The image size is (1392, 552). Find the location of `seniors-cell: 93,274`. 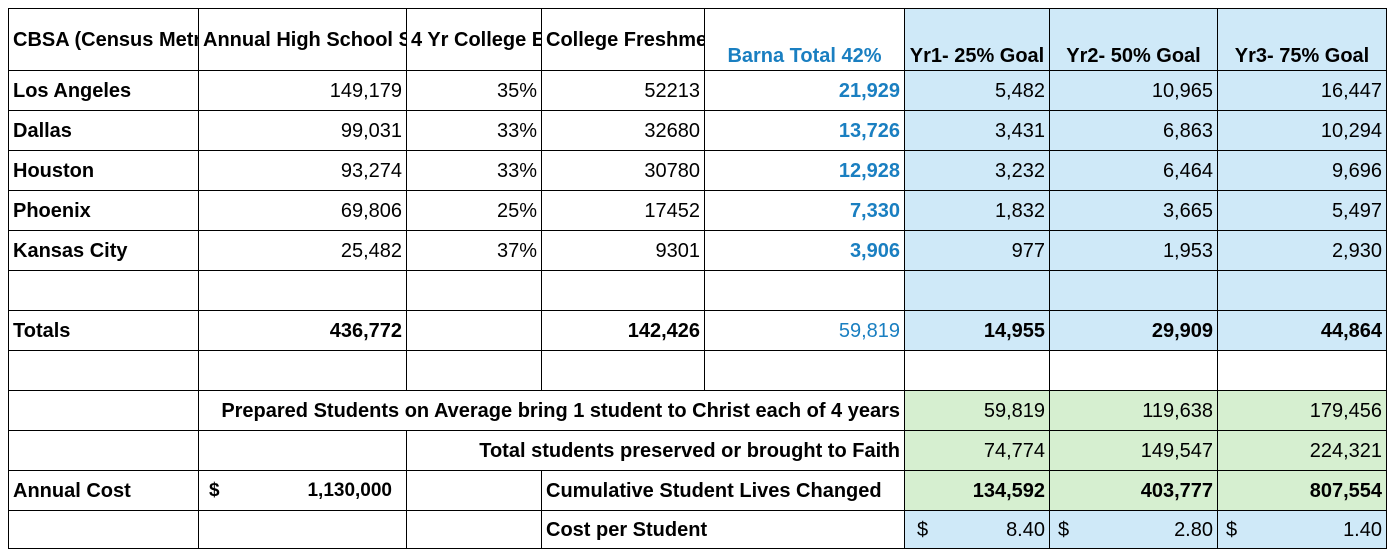

seniors-cell: 93,274 is located at coordinates (302, 170).